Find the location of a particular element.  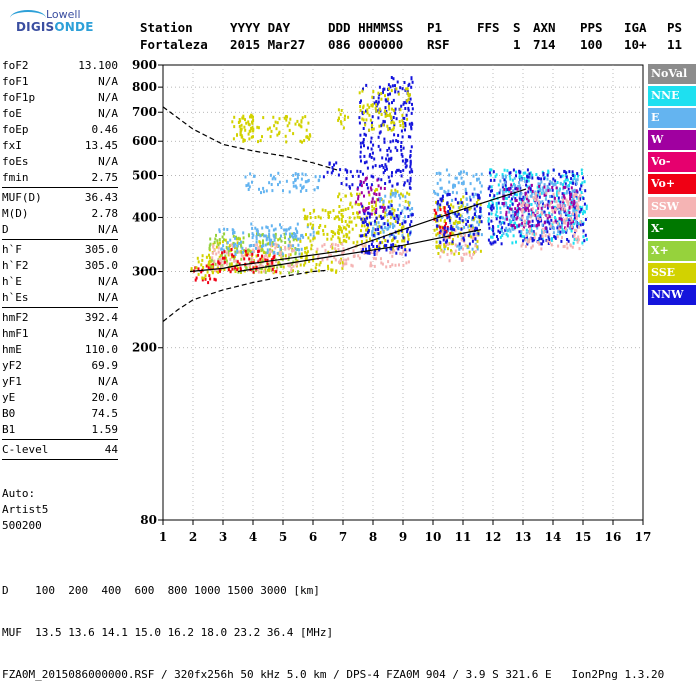

legend-item-nne: NNE is located at coordinates (672, 96).